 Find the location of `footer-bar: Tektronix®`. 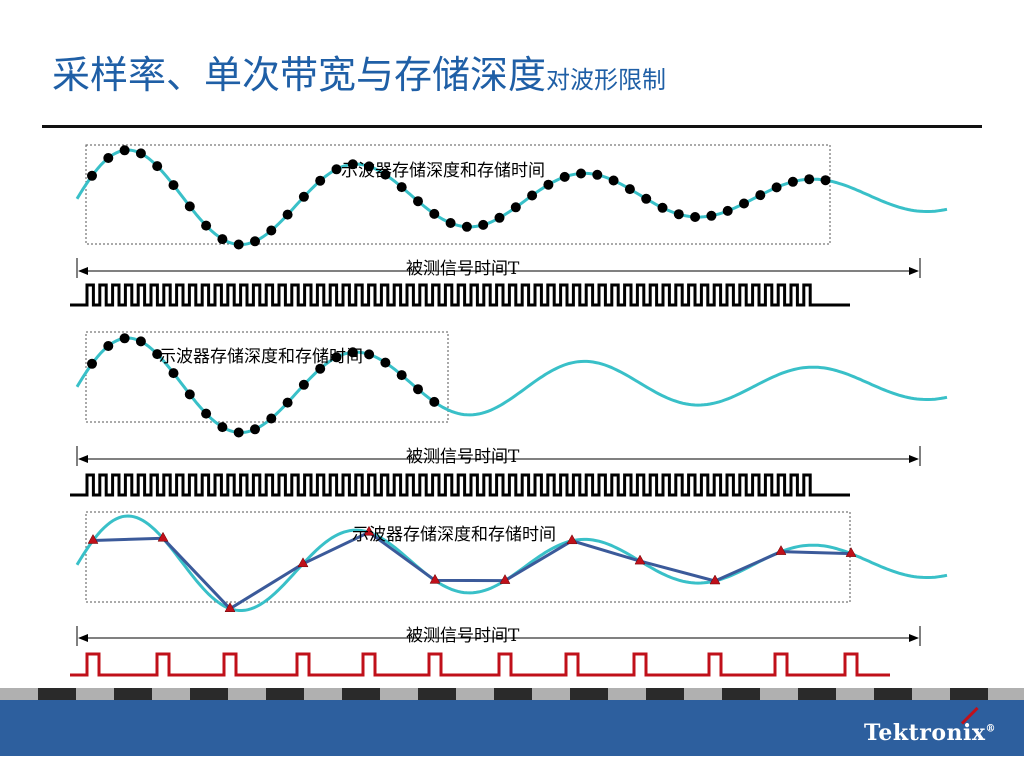

footer-bar: Tektronix® is located at coordinates (512, 728).